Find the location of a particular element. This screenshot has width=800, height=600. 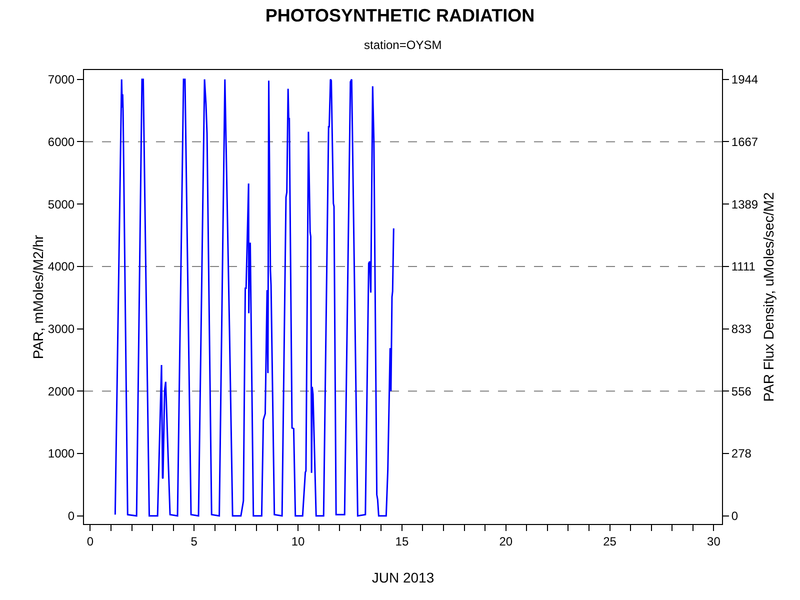

y-tick-label: 0 is located at coordinates (71, 516).